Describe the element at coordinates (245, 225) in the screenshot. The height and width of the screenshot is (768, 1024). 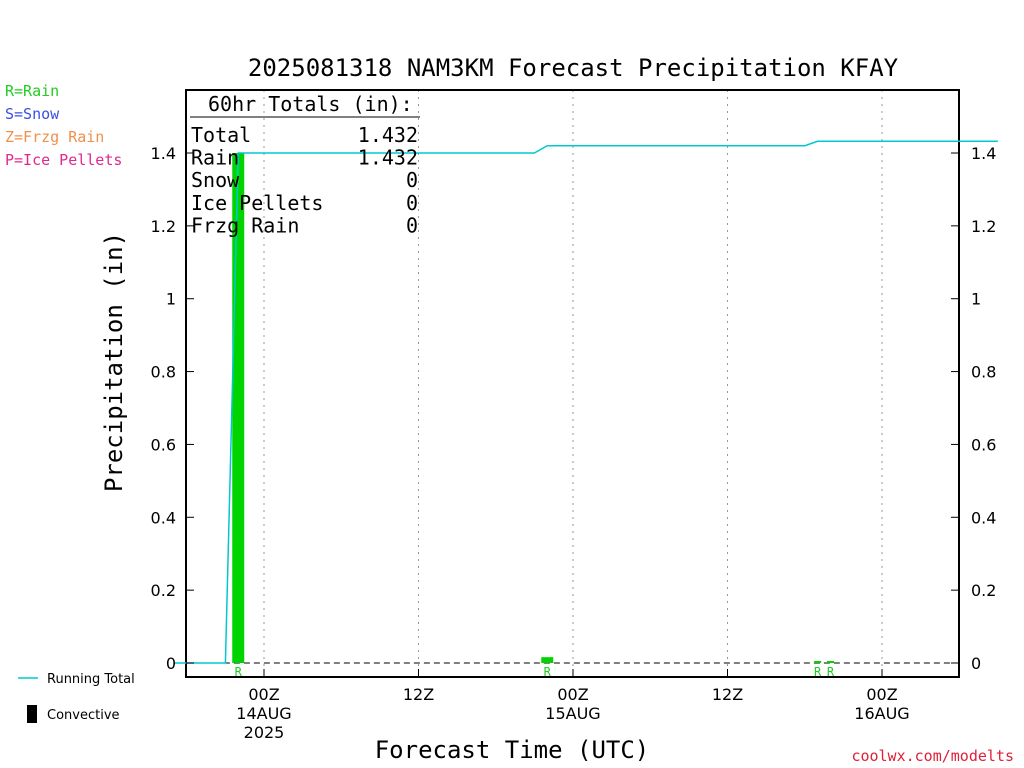
I see `totals-row-label: Frzg Rain` at that location.